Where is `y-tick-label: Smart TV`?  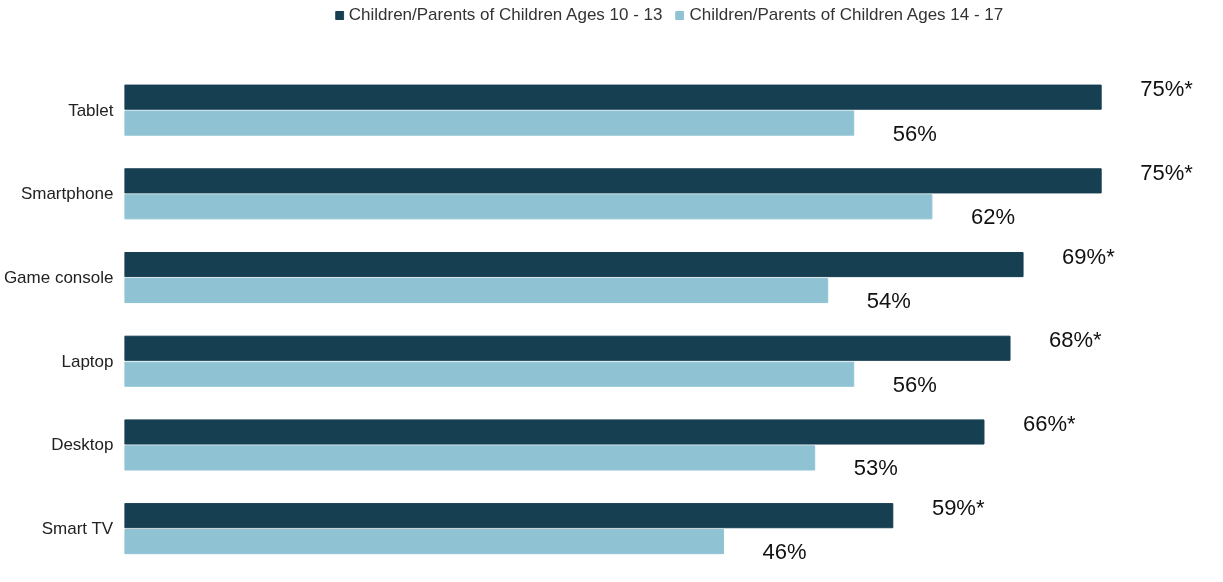 y-tick-label: Smart TV is located at coordinates (77, 529).